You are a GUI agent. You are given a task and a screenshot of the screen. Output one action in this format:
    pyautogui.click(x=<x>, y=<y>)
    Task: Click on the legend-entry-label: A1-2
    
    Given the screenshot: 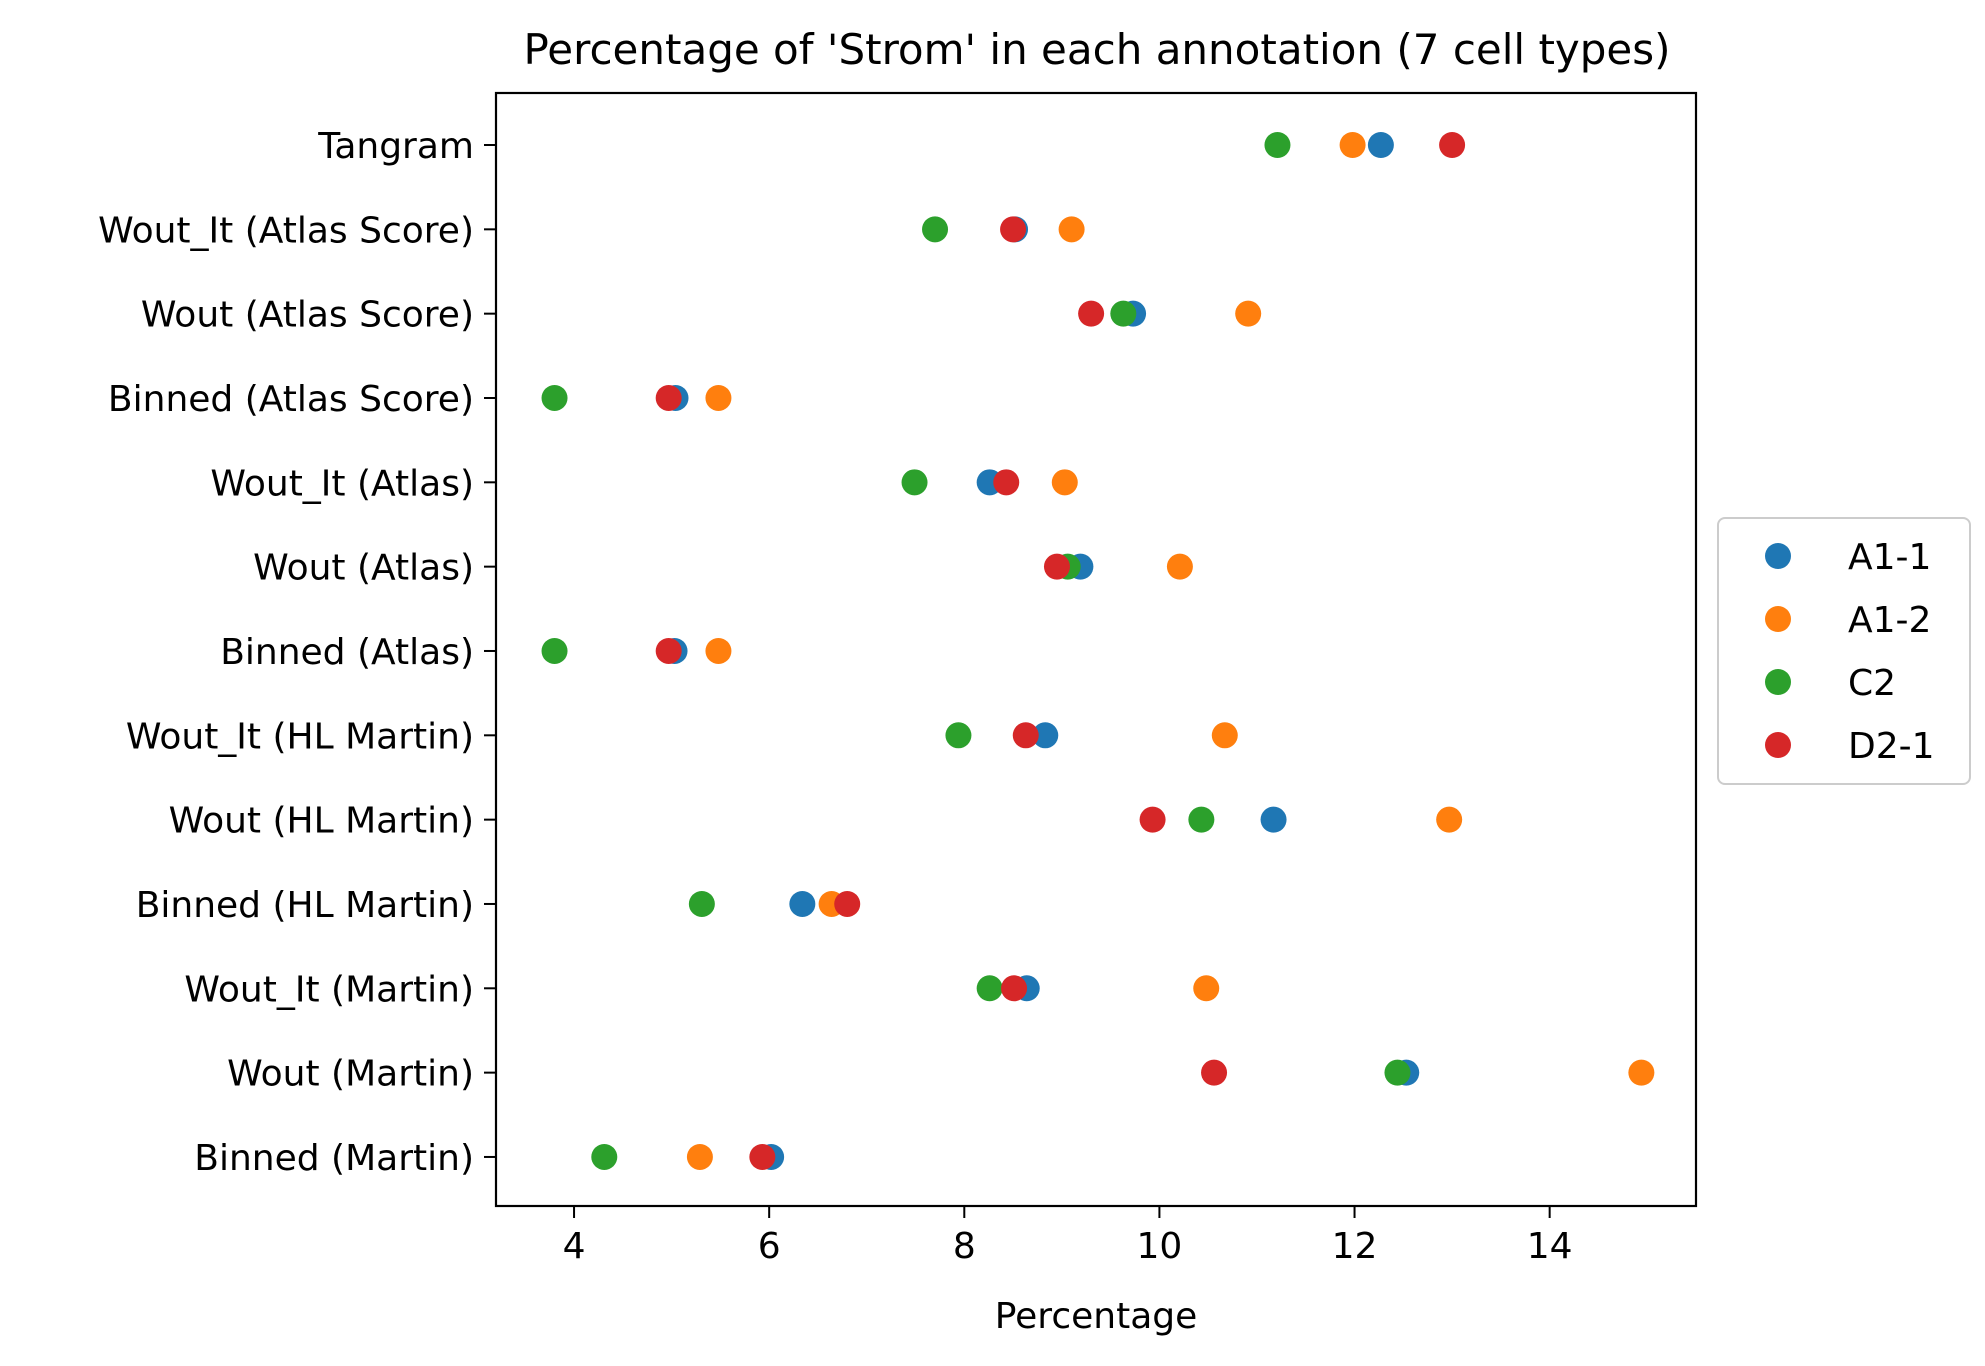 What is the action you would take?
    pyautogui.click(x=1889, y=620)
    